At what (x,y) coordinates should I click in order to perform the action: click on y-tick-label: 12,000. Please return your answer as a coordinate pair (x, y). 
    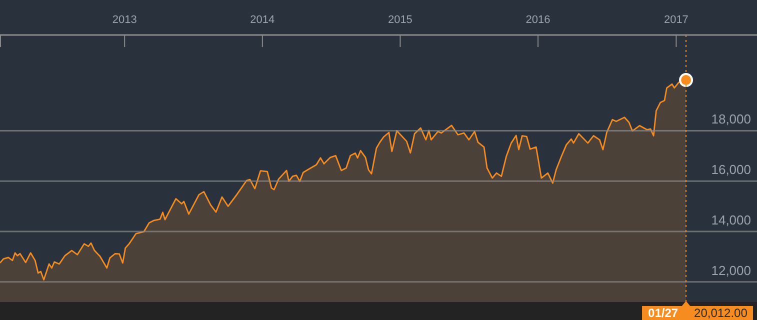
    Looking at the image, I should click on (731, 270).